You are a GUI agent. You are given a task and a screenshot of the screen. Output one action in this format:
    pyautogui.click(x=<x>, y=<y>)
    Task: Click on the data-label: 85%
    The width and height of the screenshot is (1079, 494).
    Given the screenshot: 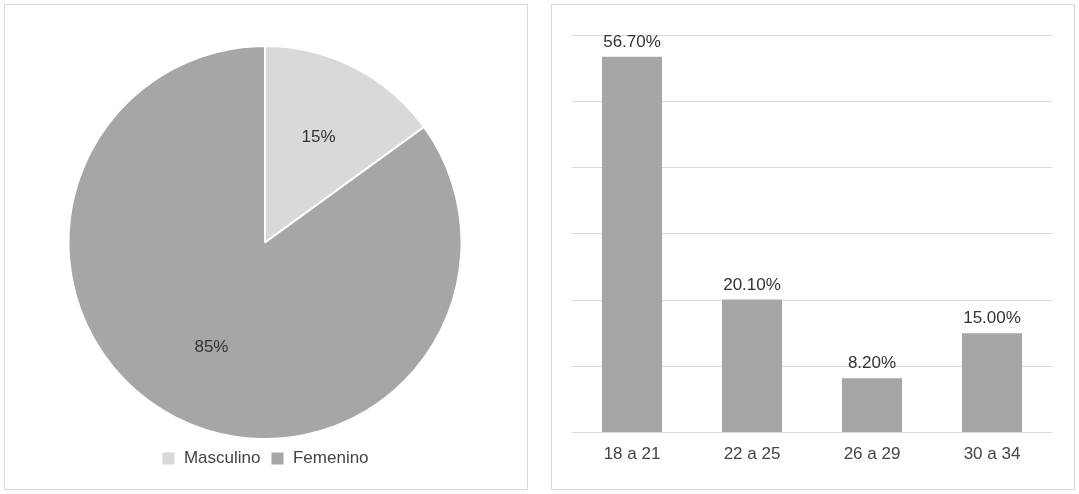 What is the action you would take?
    pyautogui.click(x=211, y=347)
    